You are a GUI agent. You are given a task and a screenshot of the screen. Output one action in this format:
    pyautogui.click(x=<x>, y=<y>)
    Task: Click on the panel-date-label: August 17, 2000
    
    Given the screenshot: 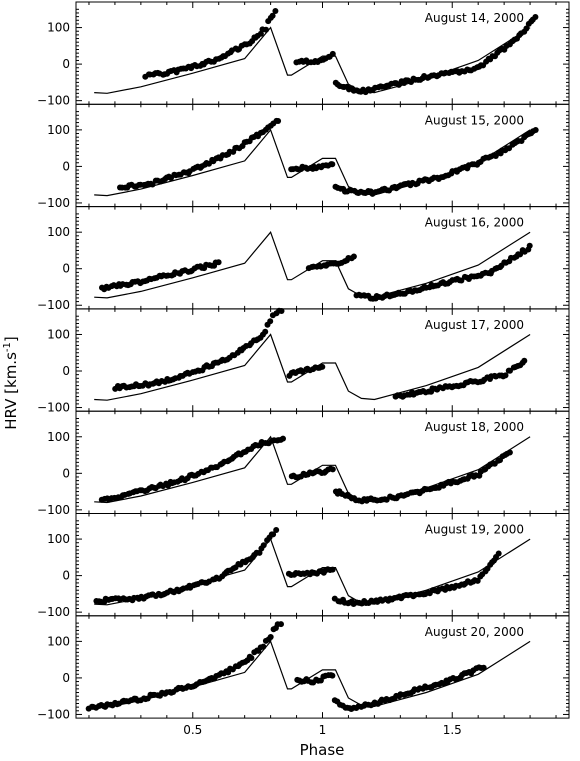 What is the action you would take?
    pyautogui.click(x=474, y=325)
    